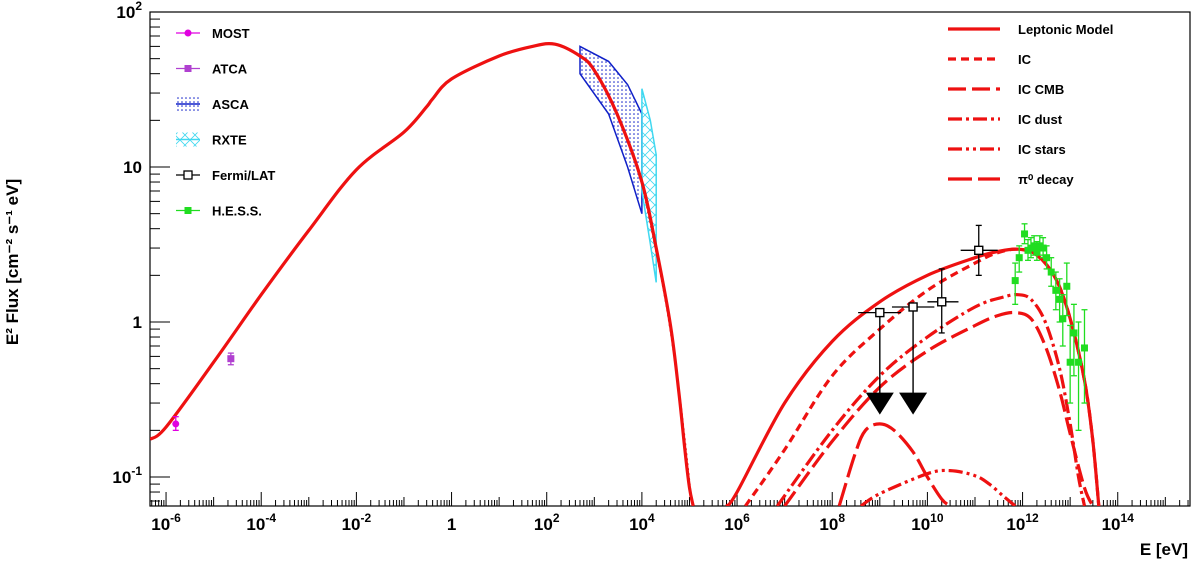 The width and height of the screenshot is (1200, 563). Describe the element at coordinates (237, 211) in the screenshot. I see `legend-item-h-e-s-s--label: H.E.S.S.` at that location.